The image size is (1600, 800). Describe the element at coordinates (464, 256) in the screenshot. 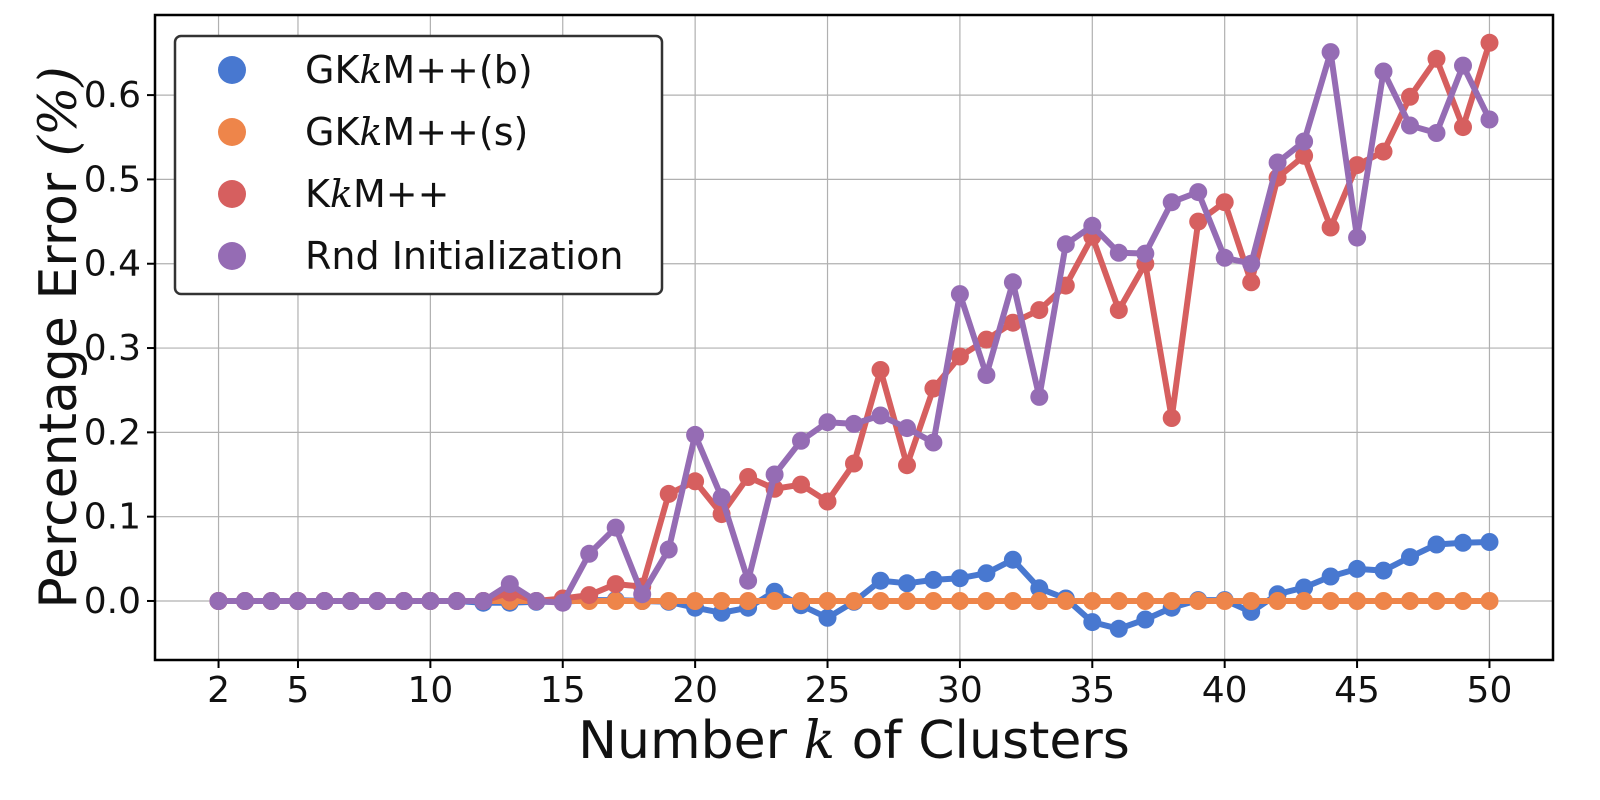

I see `legend-label: Rnd Initialization` at that location.